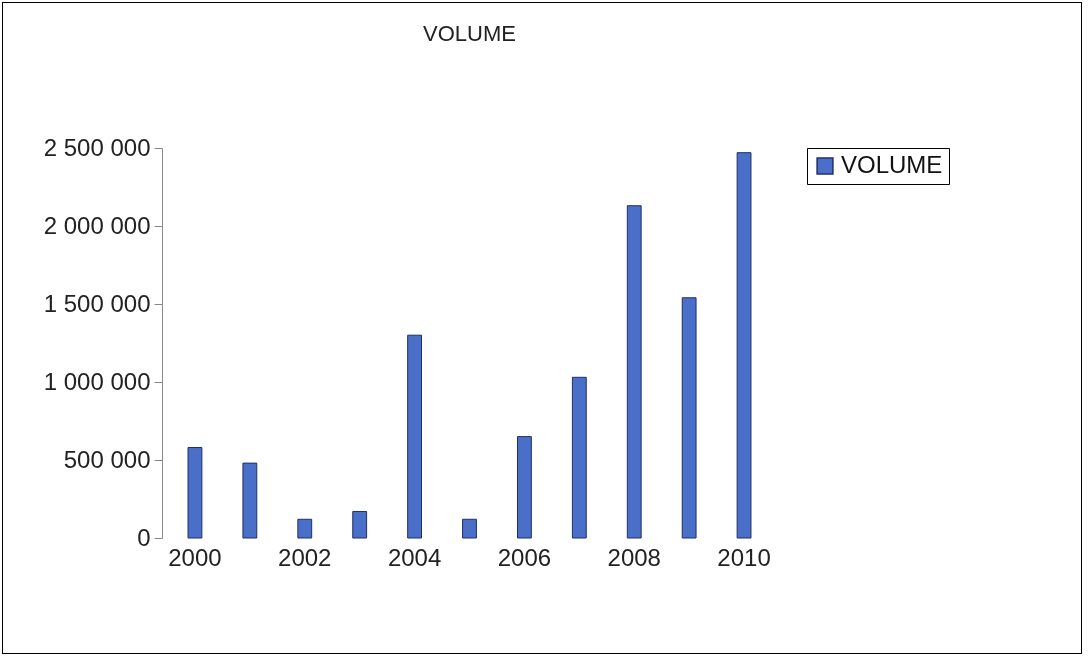  Describe the element at coordinates (97, 303) in the screenshot. I see `y-tick-label: 1 500 000` at that location.